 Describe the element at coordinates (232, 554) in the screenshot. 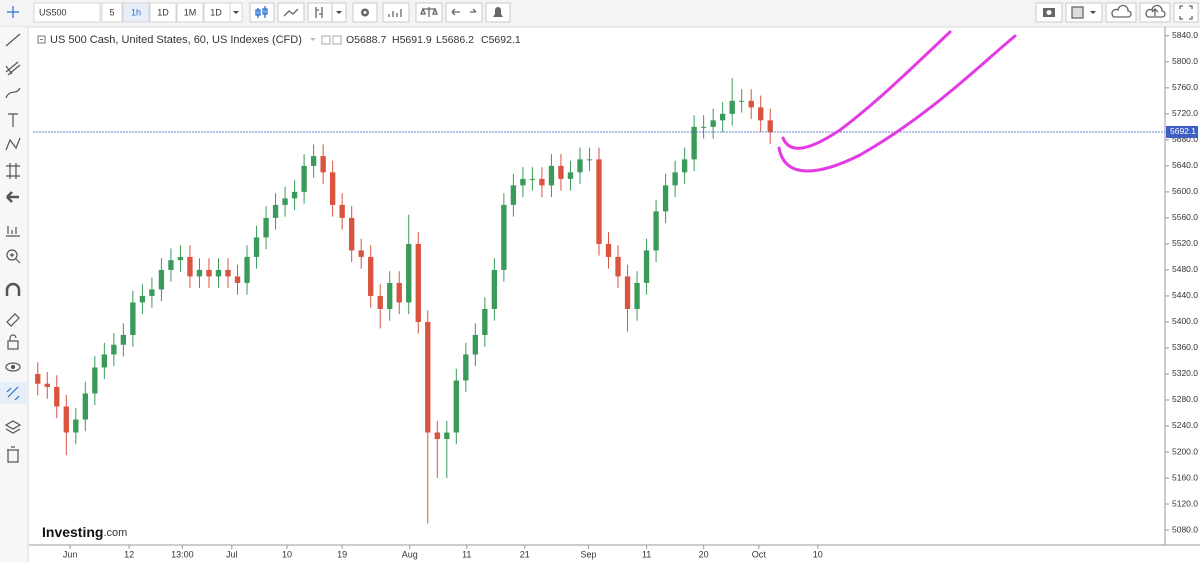

I see `x-tick-label: Jul` at that location.